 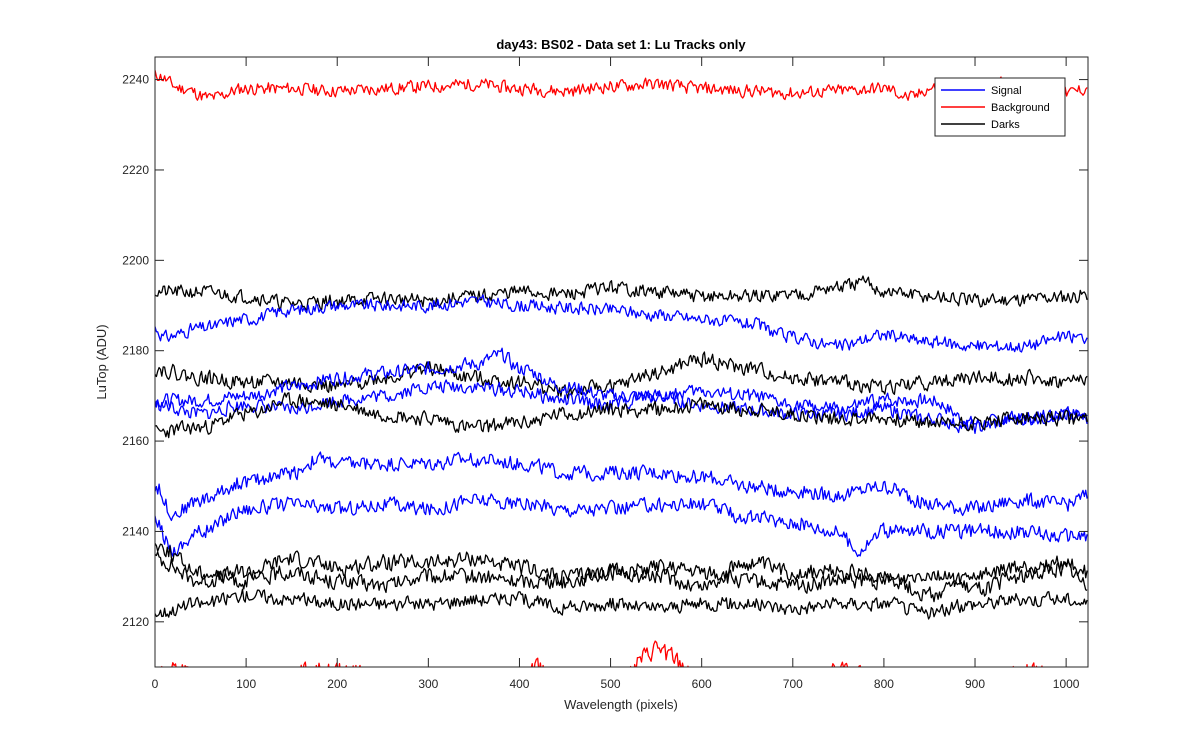 I want to click on x-tick-label: 500, so click(x=611, y=684).